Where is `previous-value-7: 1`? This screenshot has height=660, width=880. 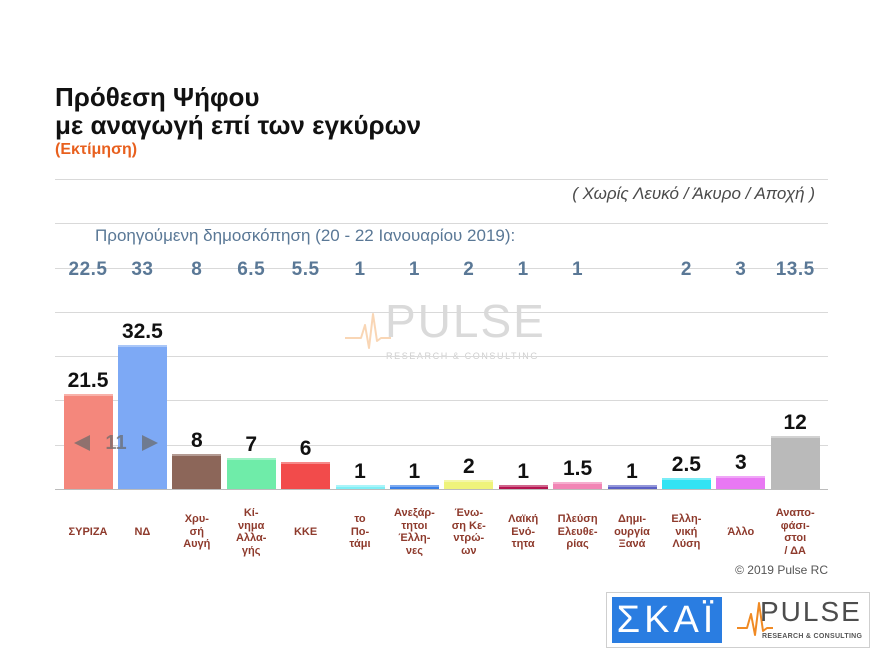 previous-value-7: 1 is located at coordinates (414, 269).